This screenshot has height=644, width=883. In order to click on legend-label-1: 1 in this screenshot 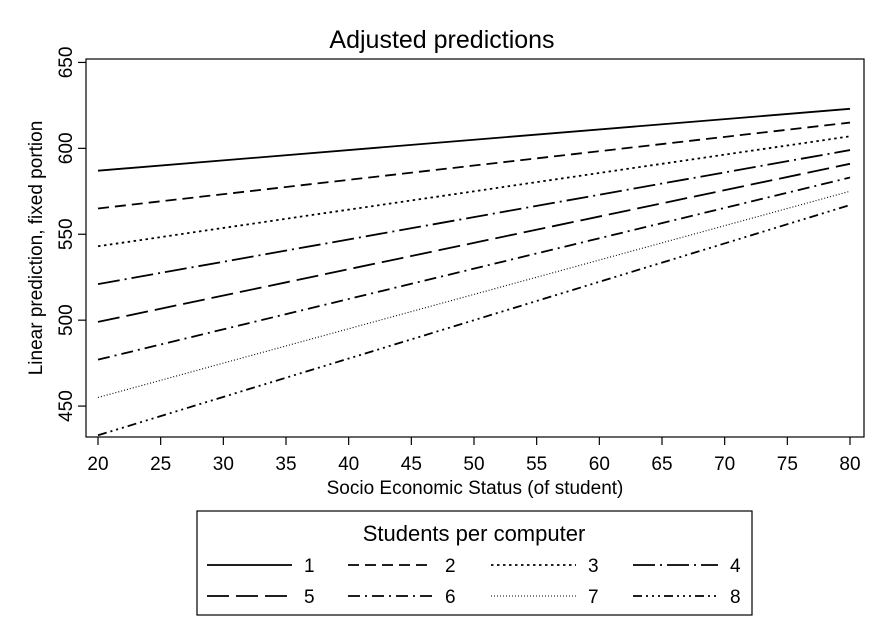, I will do `click(309, 566)`.